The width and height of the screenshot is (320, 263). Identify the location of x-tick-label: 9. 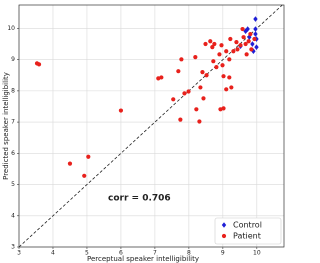
(223, 253).